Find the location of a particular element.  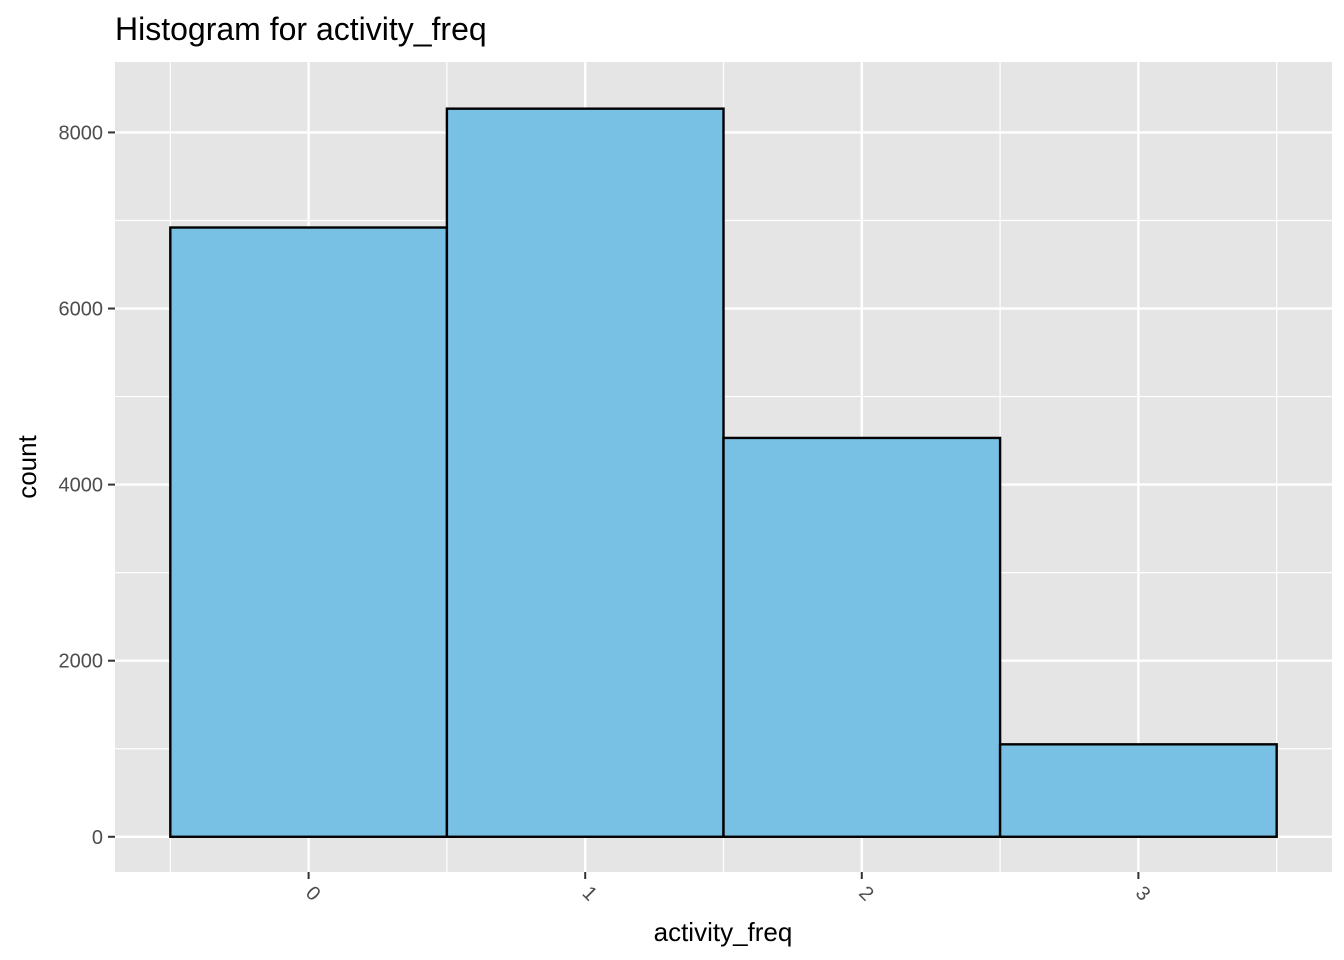

y-axis: 0 2000 4000 6000 8000 is located at coordinates (87, 485).